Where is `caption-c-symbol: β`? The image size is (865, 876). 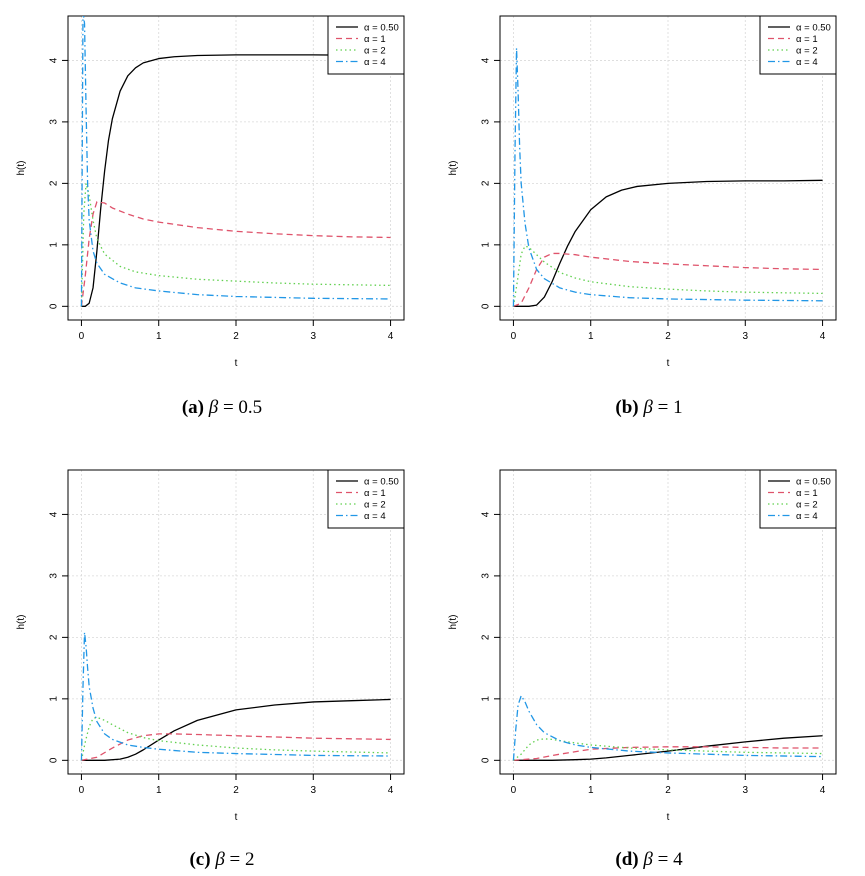 caption-c-symbol: β is located at coordinates (220, 859).